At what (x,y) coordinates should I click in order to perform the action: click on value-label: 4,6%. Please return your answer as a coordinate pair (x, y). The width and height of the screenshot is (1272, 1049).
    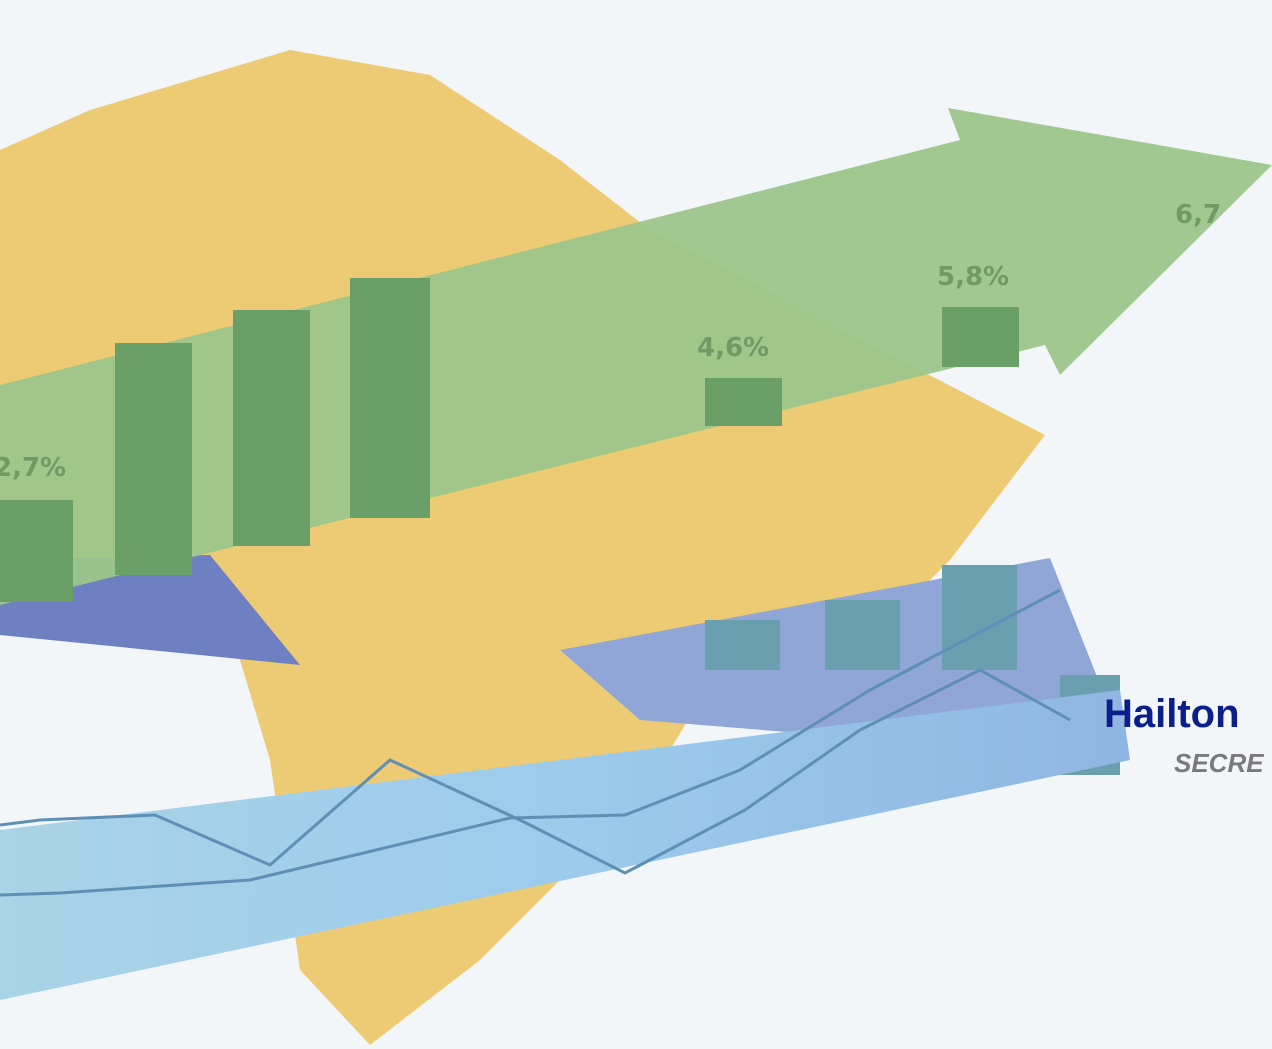
    Looking at the image, I should click on (733, 348).